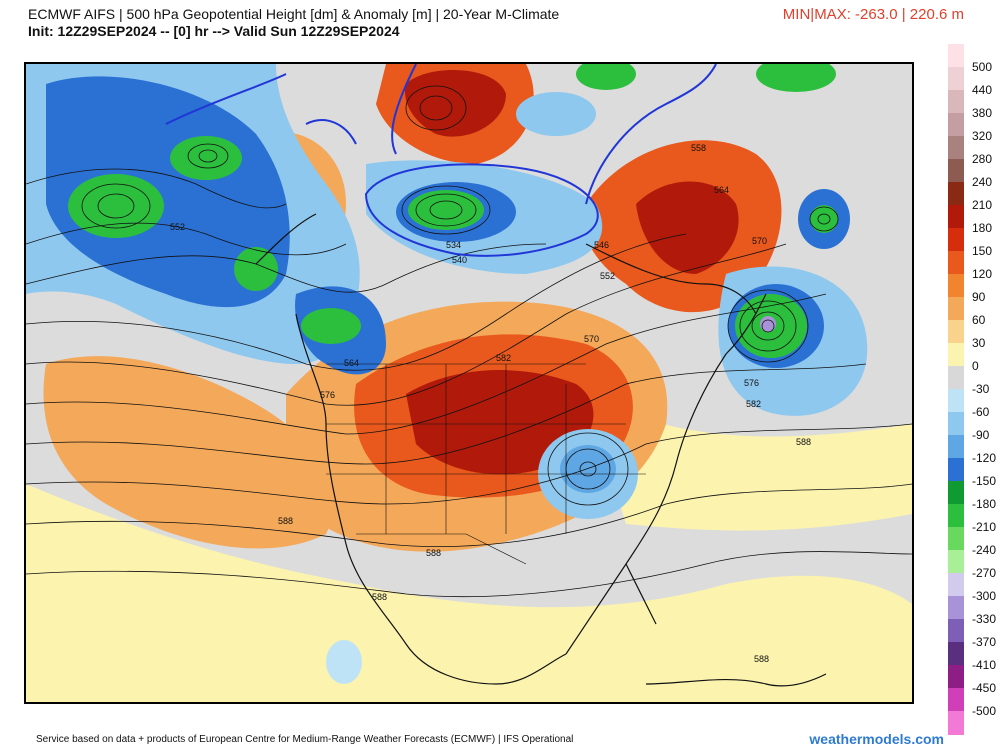 The height and width of the screenshot is (750, 1000). Describe the element at coordinates (981, 412) in the screenshot. I see `colorbar-tick-label: -60` at that location.